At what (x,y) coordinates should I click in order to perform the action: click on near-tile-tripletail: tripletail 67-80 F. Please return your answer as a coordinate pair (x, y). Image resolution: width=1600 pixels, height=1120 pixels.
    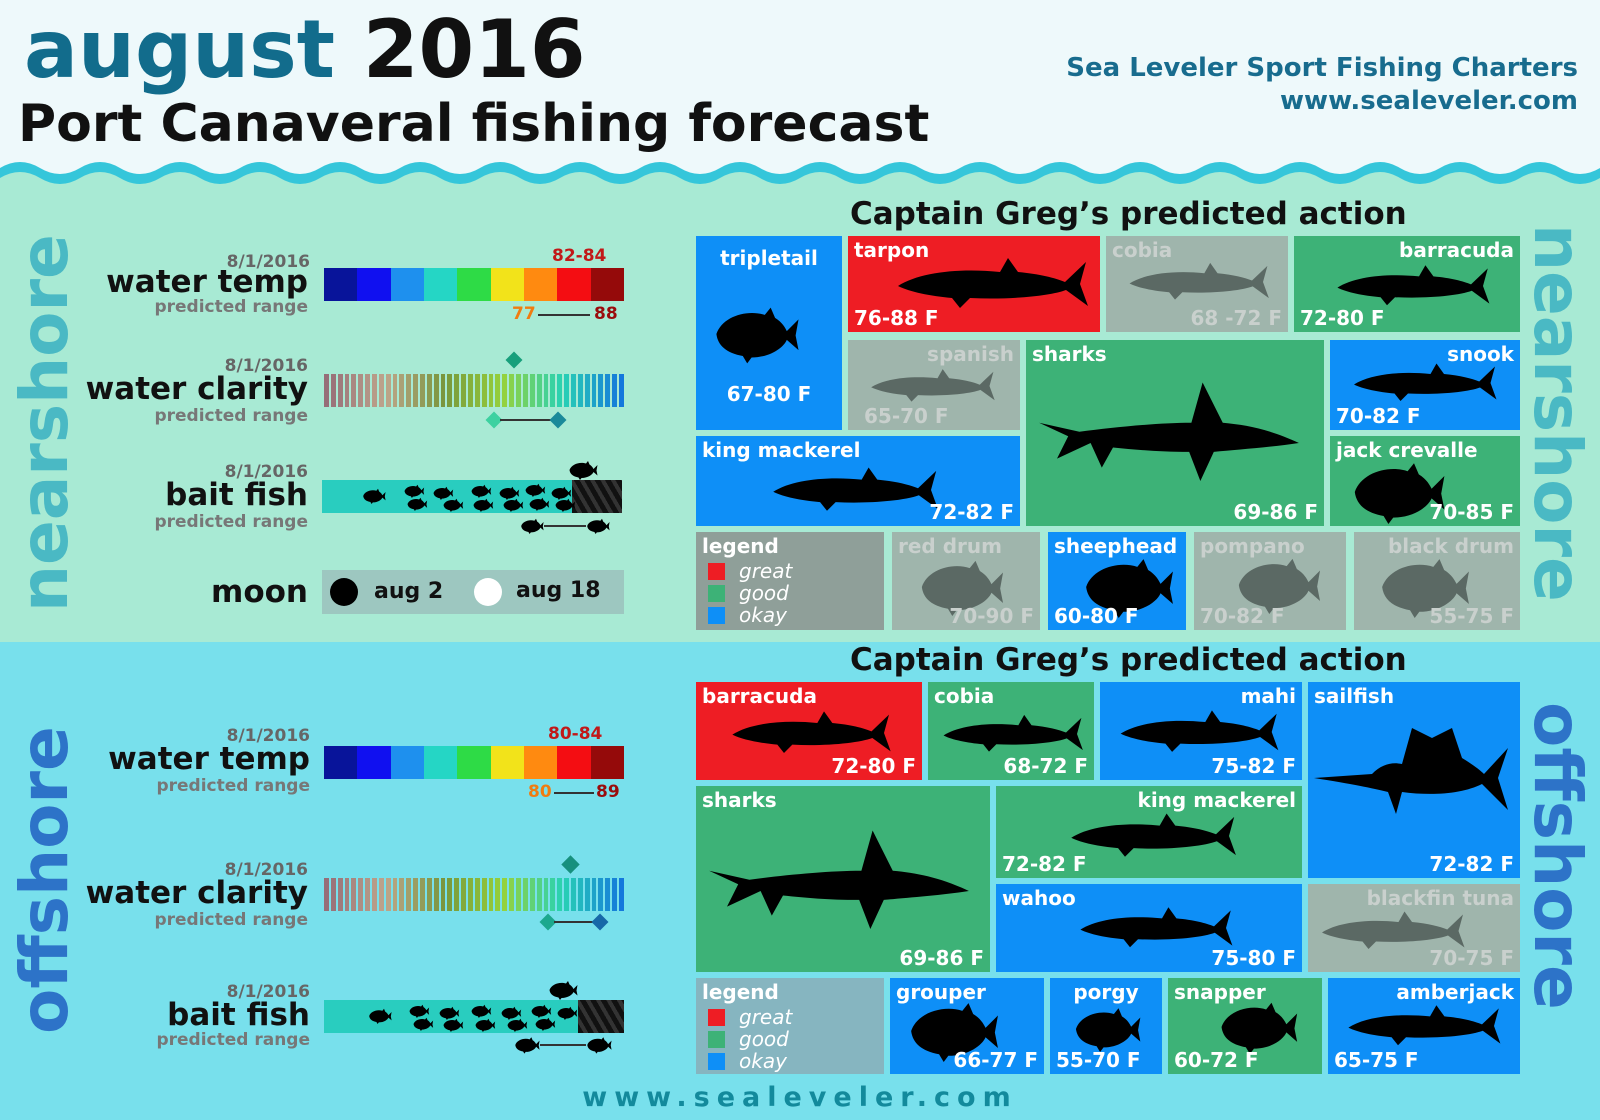
    Looking at the image, I should click on (769, 333).